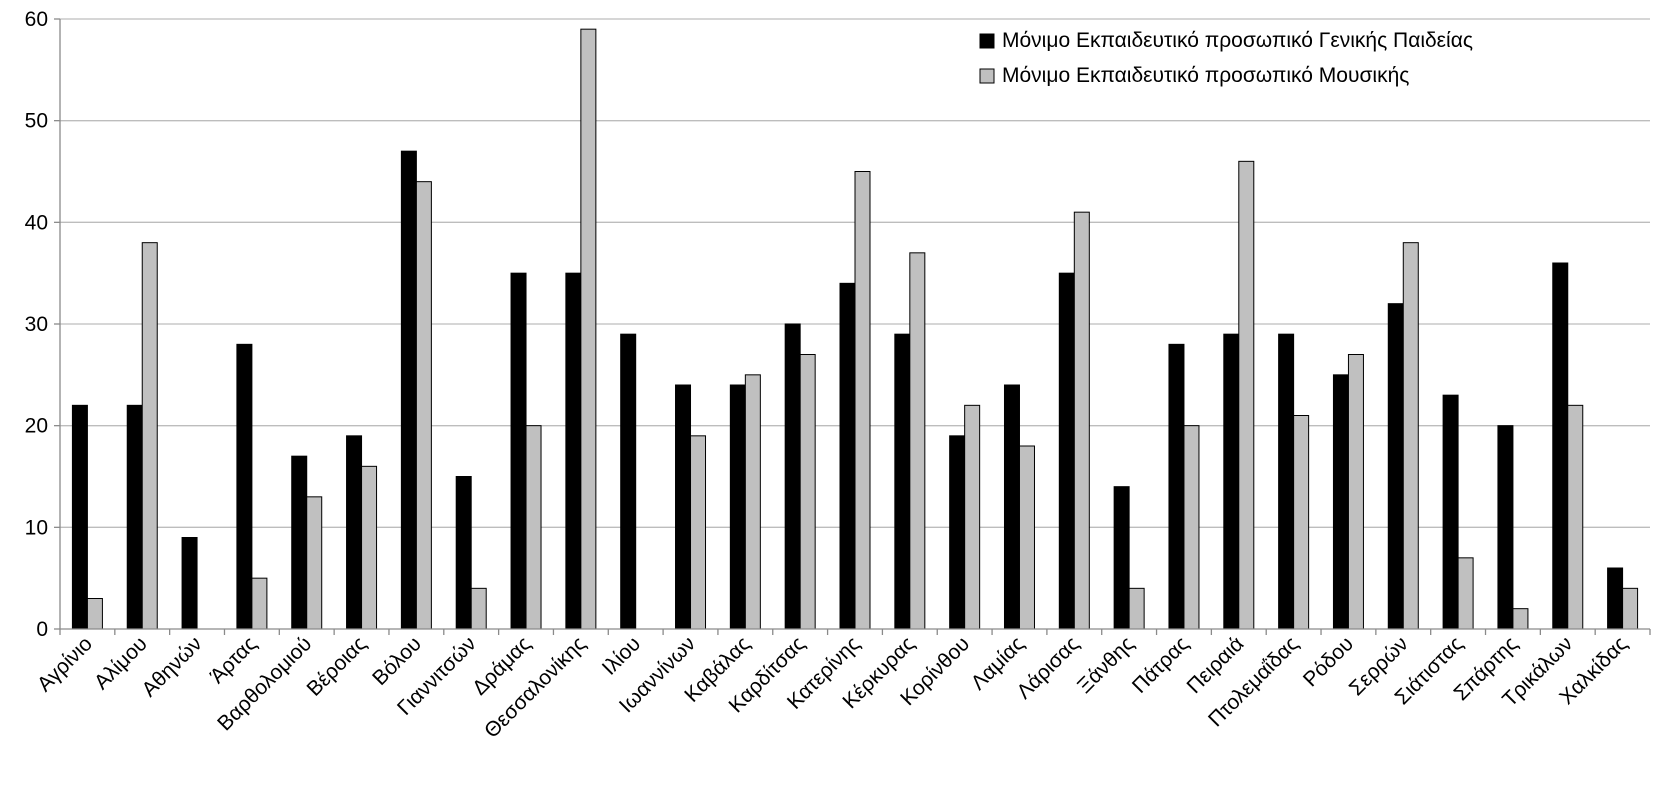 The width and height of the screenshot is (1658, 811). Describe the element at coordinates (42, 629) in the screenshot. I see `y-tick-label: 0` at that location.